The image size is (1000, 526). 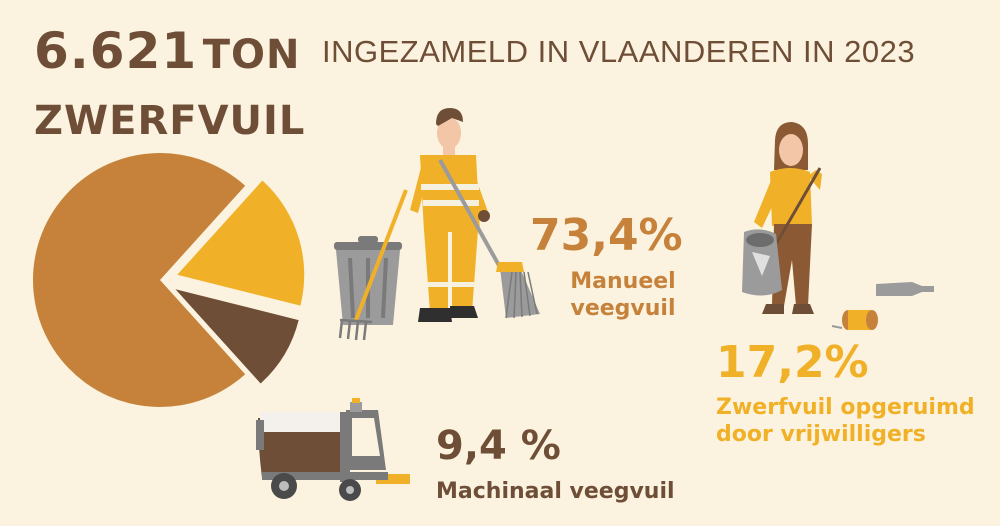 I want to click on machine-label: Machinaal veegvuil, so click(x=555, y=491).